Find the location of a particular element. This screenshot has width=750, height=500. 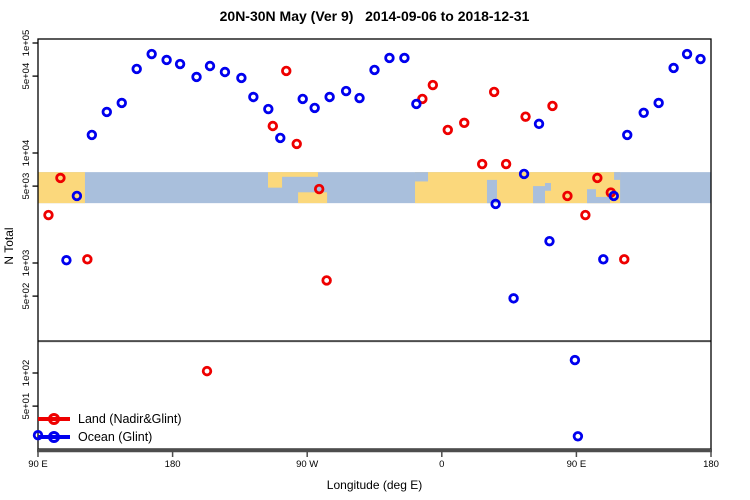

legend: Land (Nadir&Glint) Ocean (Glint) is located at coordinates (110, 428).